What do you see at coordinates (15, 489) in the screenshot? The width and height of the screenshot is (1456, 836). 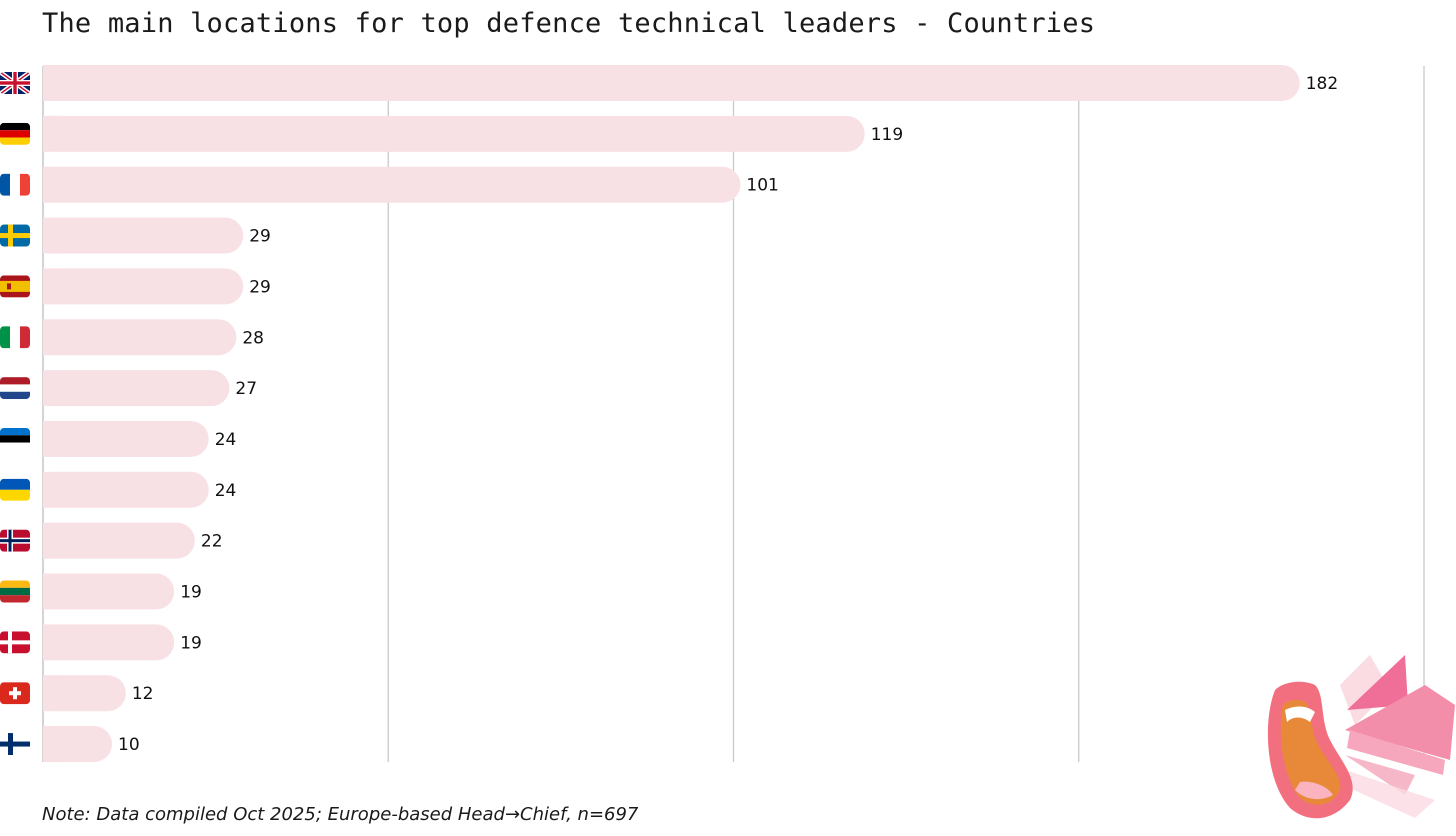 I see `ua-flag-icon` at bounding box center [15, 489].